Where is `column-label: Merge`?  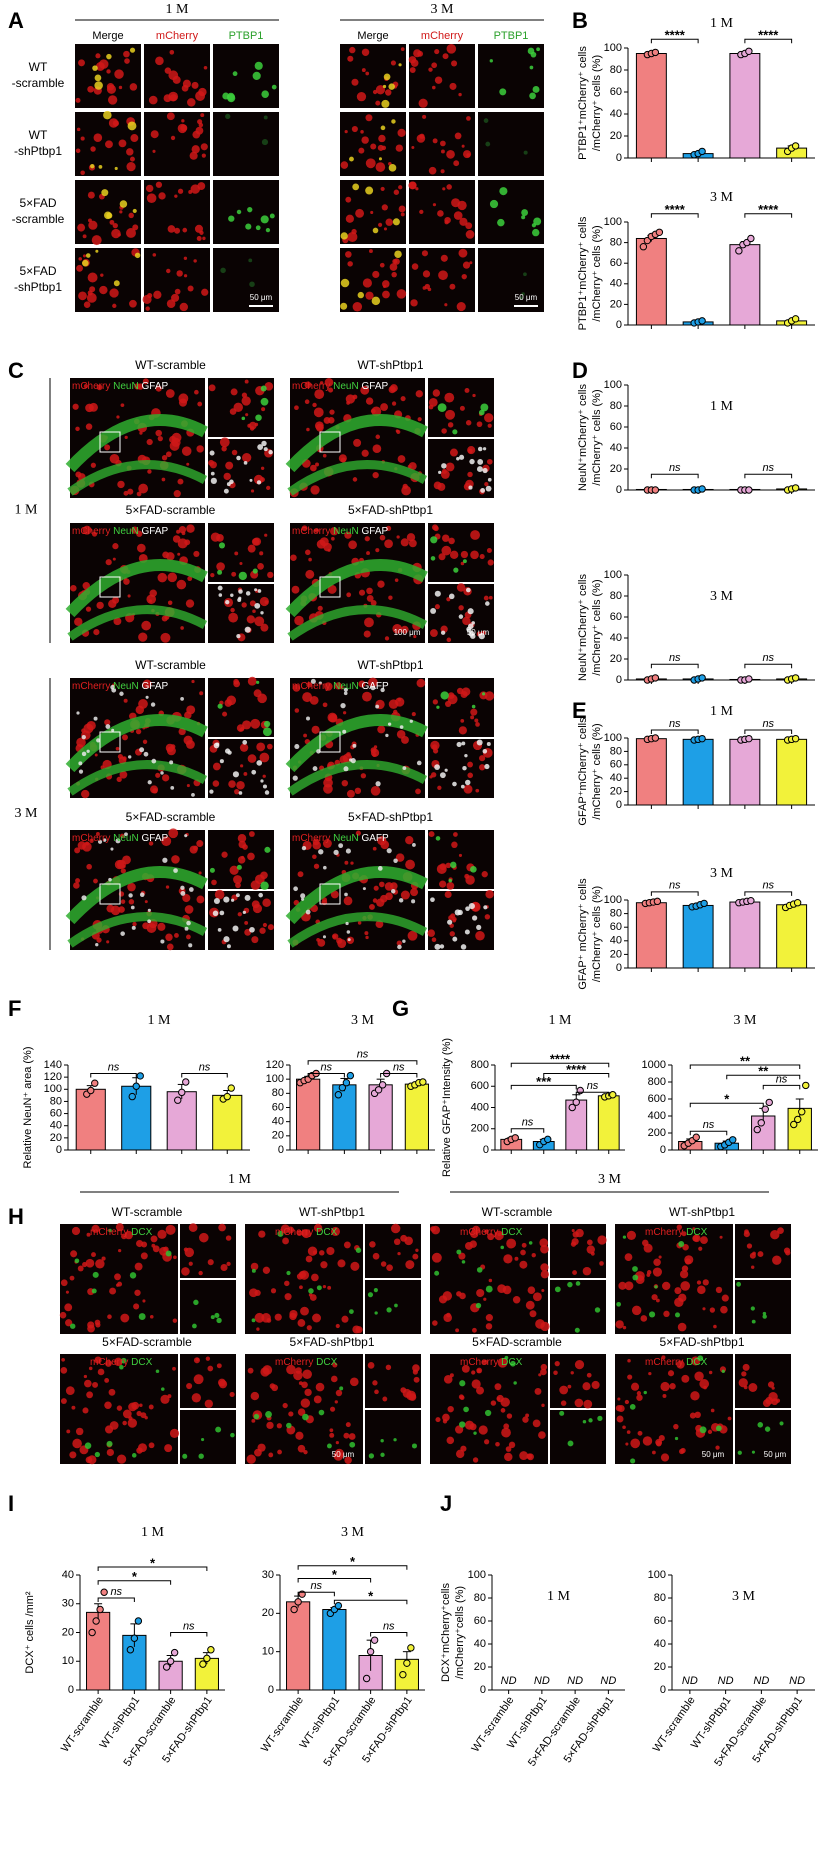 column-label: Merge is located at coordinates (372, 36).